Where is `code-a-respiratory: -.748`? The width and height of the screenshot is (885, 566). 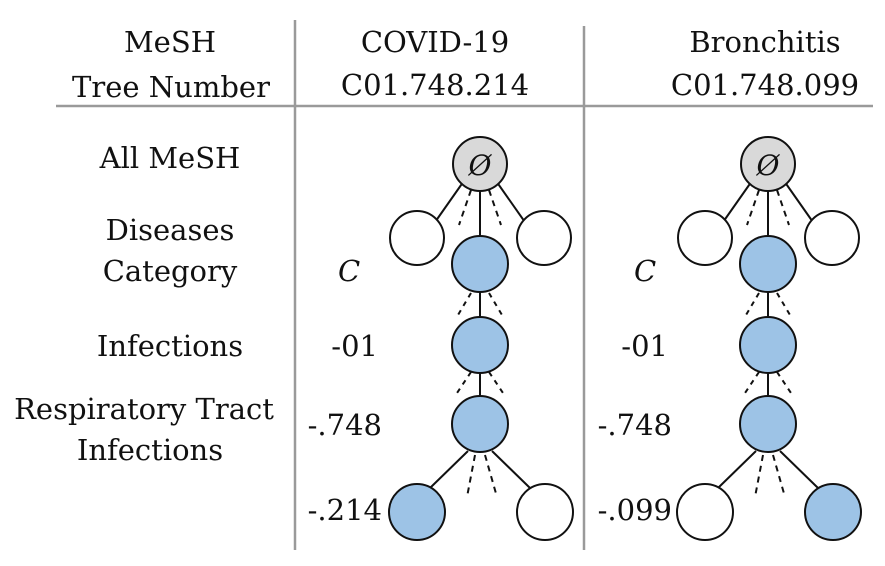
code-a-respiratory: -.748 is located at coordinates (344, 425).